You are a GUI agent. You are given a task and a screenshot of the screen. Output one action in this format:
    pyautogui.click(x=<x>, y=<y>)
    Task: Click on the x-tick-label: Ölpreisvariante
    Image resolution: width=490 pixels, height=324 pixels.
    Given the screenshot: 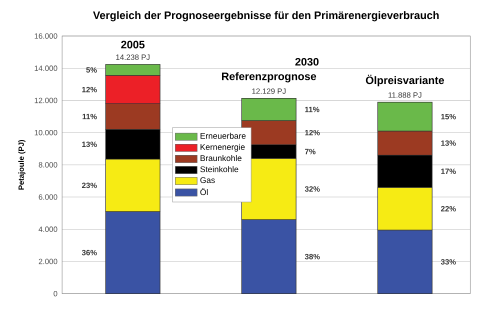 What is the action you would take?
    pyautogui.click(x=405, y=80)
    